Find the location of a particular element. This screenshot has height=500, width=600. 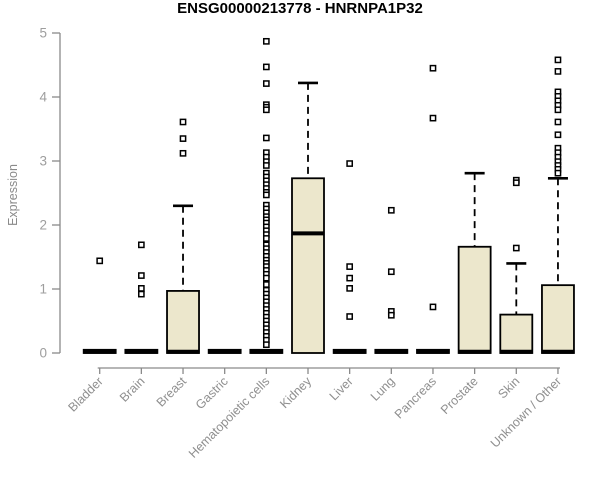

x-category-label-breast: Breast is located at coordinates (172, 392).